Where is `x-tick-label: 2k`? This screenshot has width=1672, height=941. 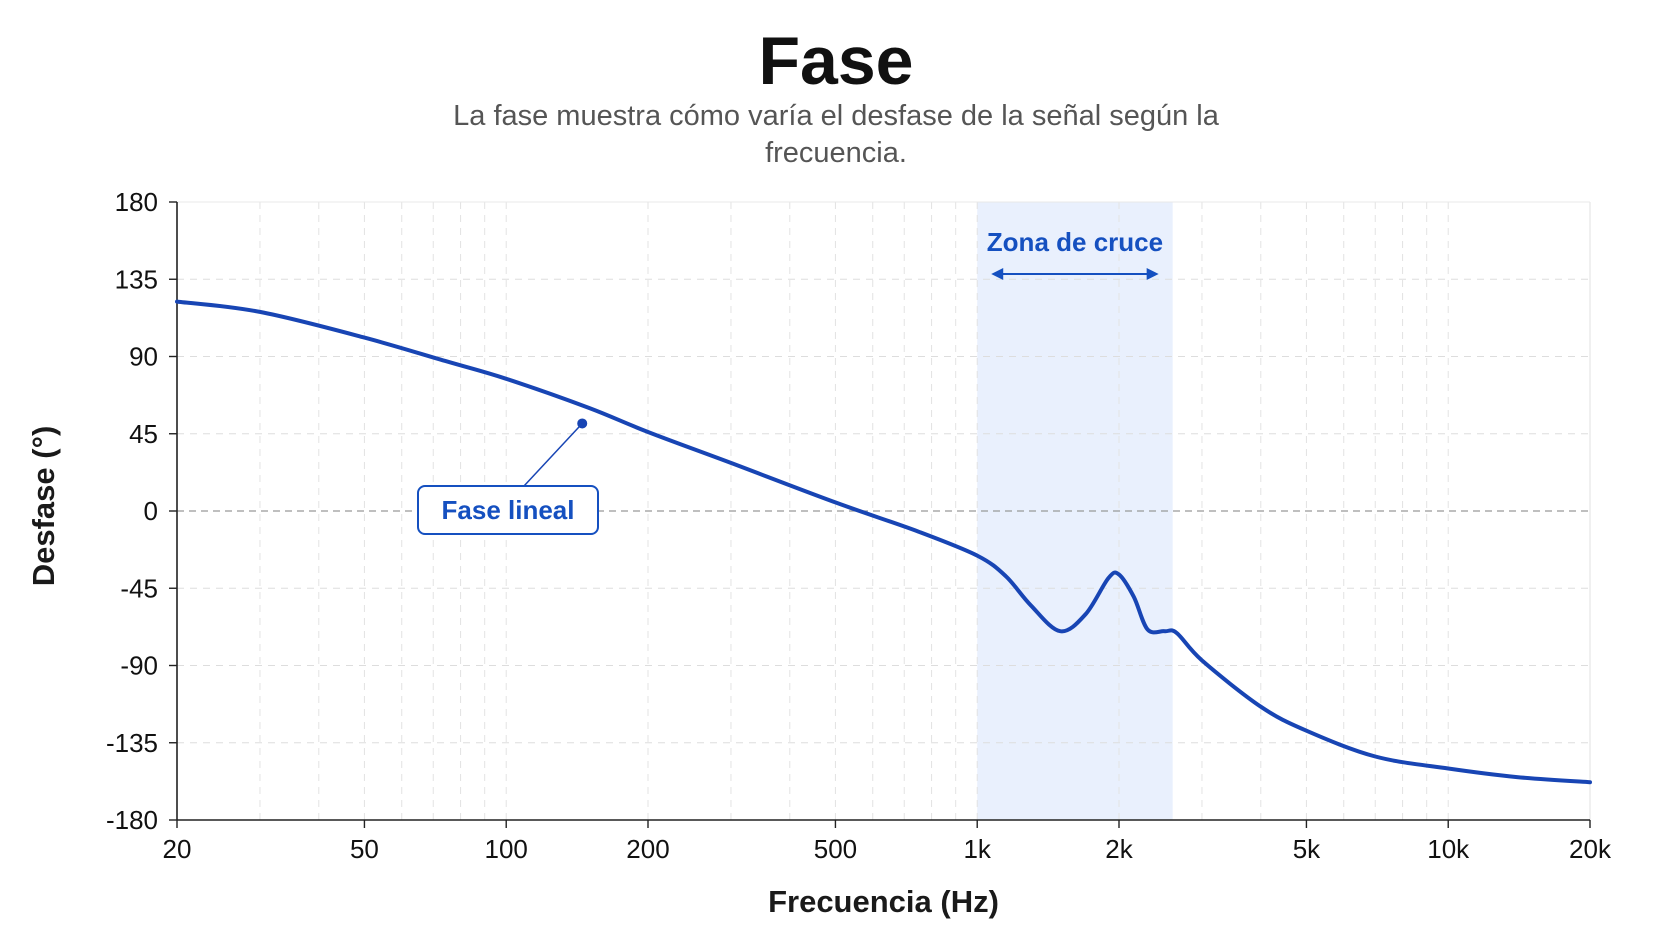
x-tick-label: 2k is located at coordinates (1119, 849).